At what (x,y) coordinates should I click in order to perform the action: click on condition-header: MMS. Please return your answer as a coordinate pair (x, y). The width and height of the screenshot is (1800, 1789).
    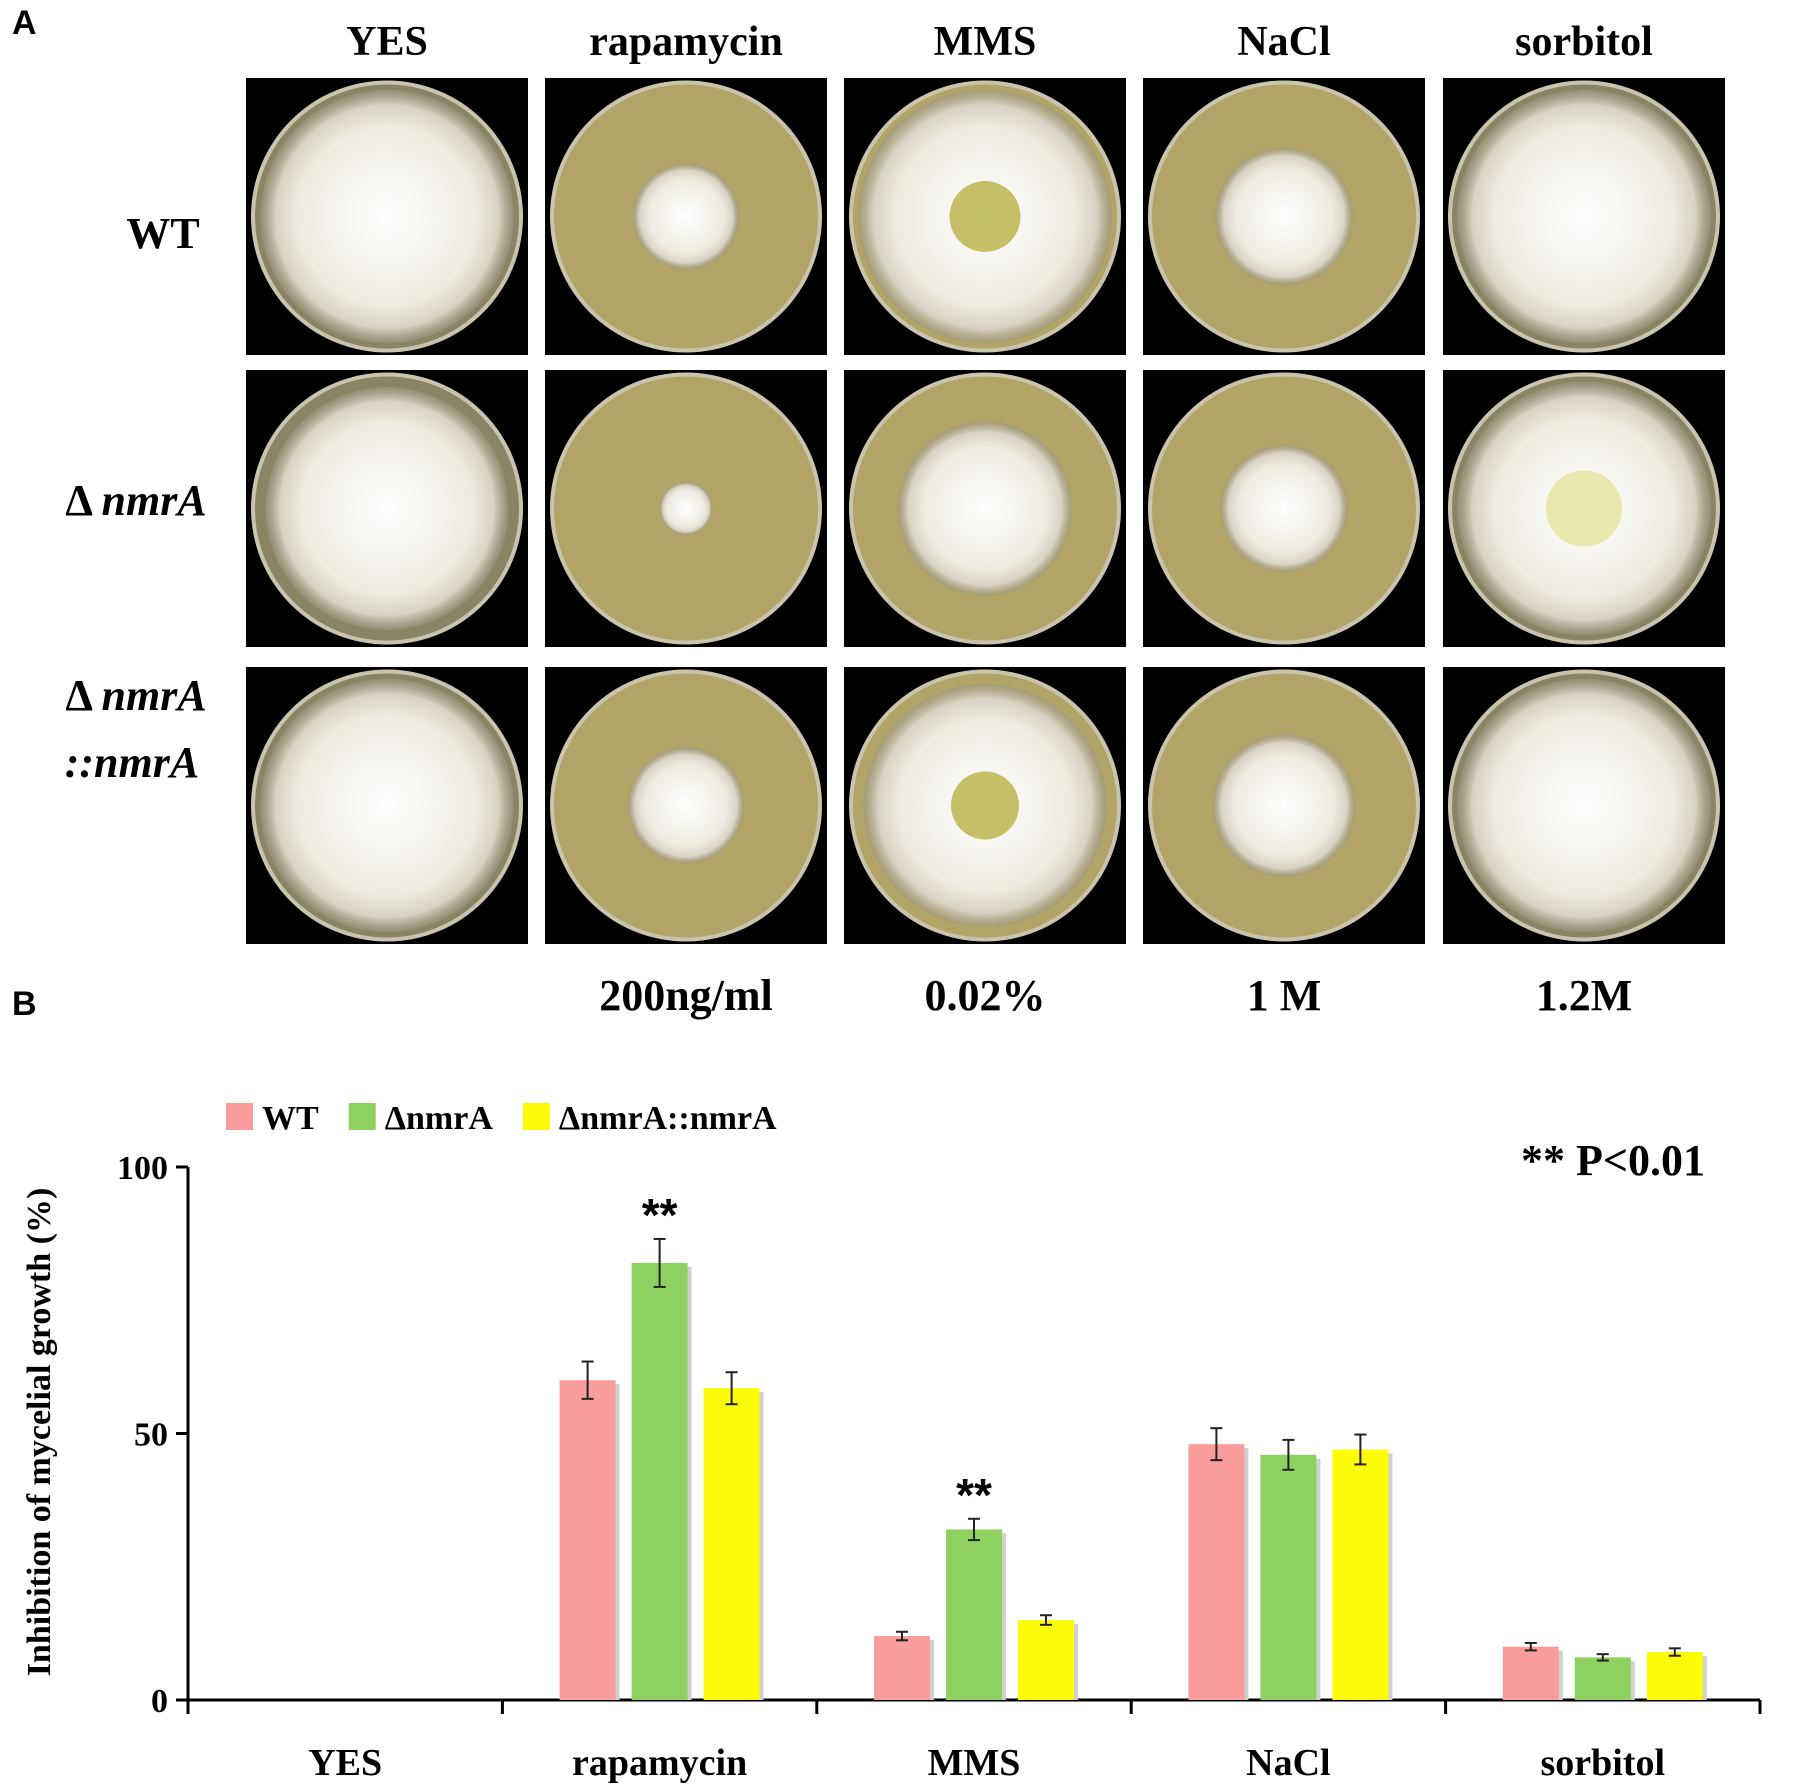
    Looking at the image, I should click on (985, 42).